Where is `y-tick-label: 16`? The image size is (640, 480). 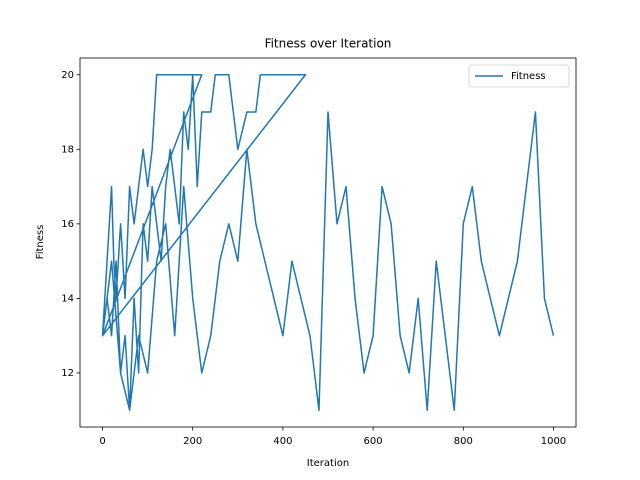 y-tick-label: 16 is located at coordinates (67, 224).